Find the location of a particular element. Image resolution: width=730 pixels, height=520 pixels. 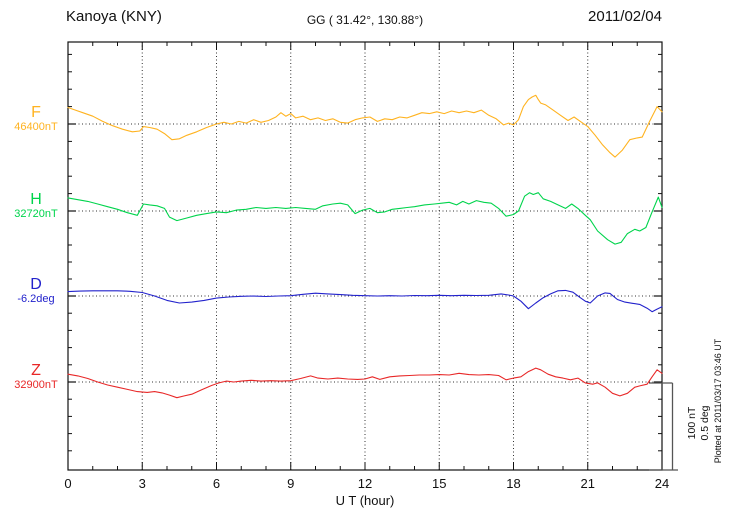

series-label-z: Z 32900nT is located at coordinates (36, 377).